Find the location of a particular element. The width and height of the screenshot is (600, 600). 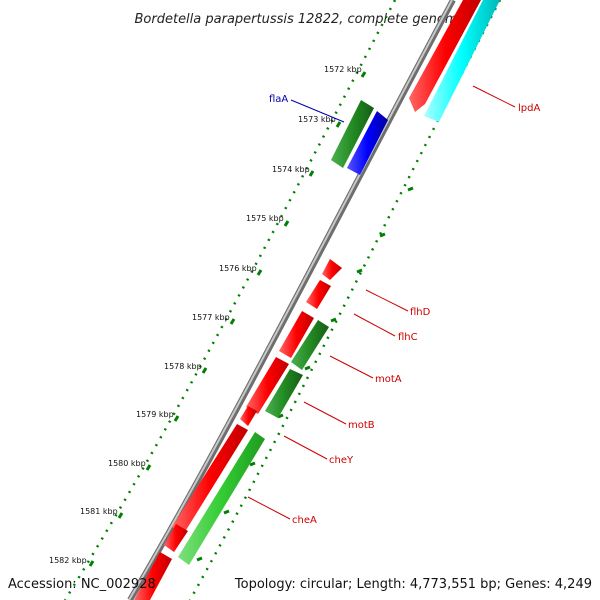

gene-feature-motB is located at coordinates (267, 385).